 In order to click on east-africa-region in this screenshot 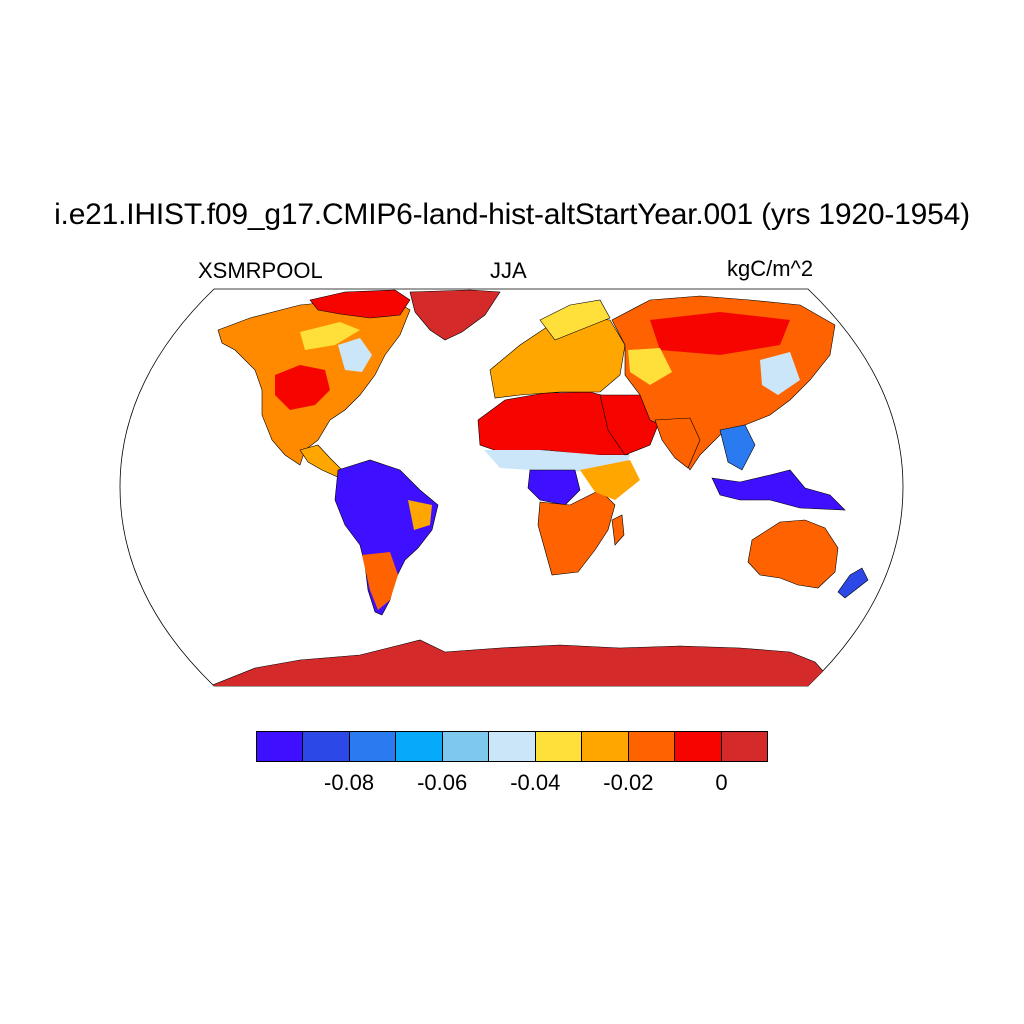, I will do `click(610, 480)`.